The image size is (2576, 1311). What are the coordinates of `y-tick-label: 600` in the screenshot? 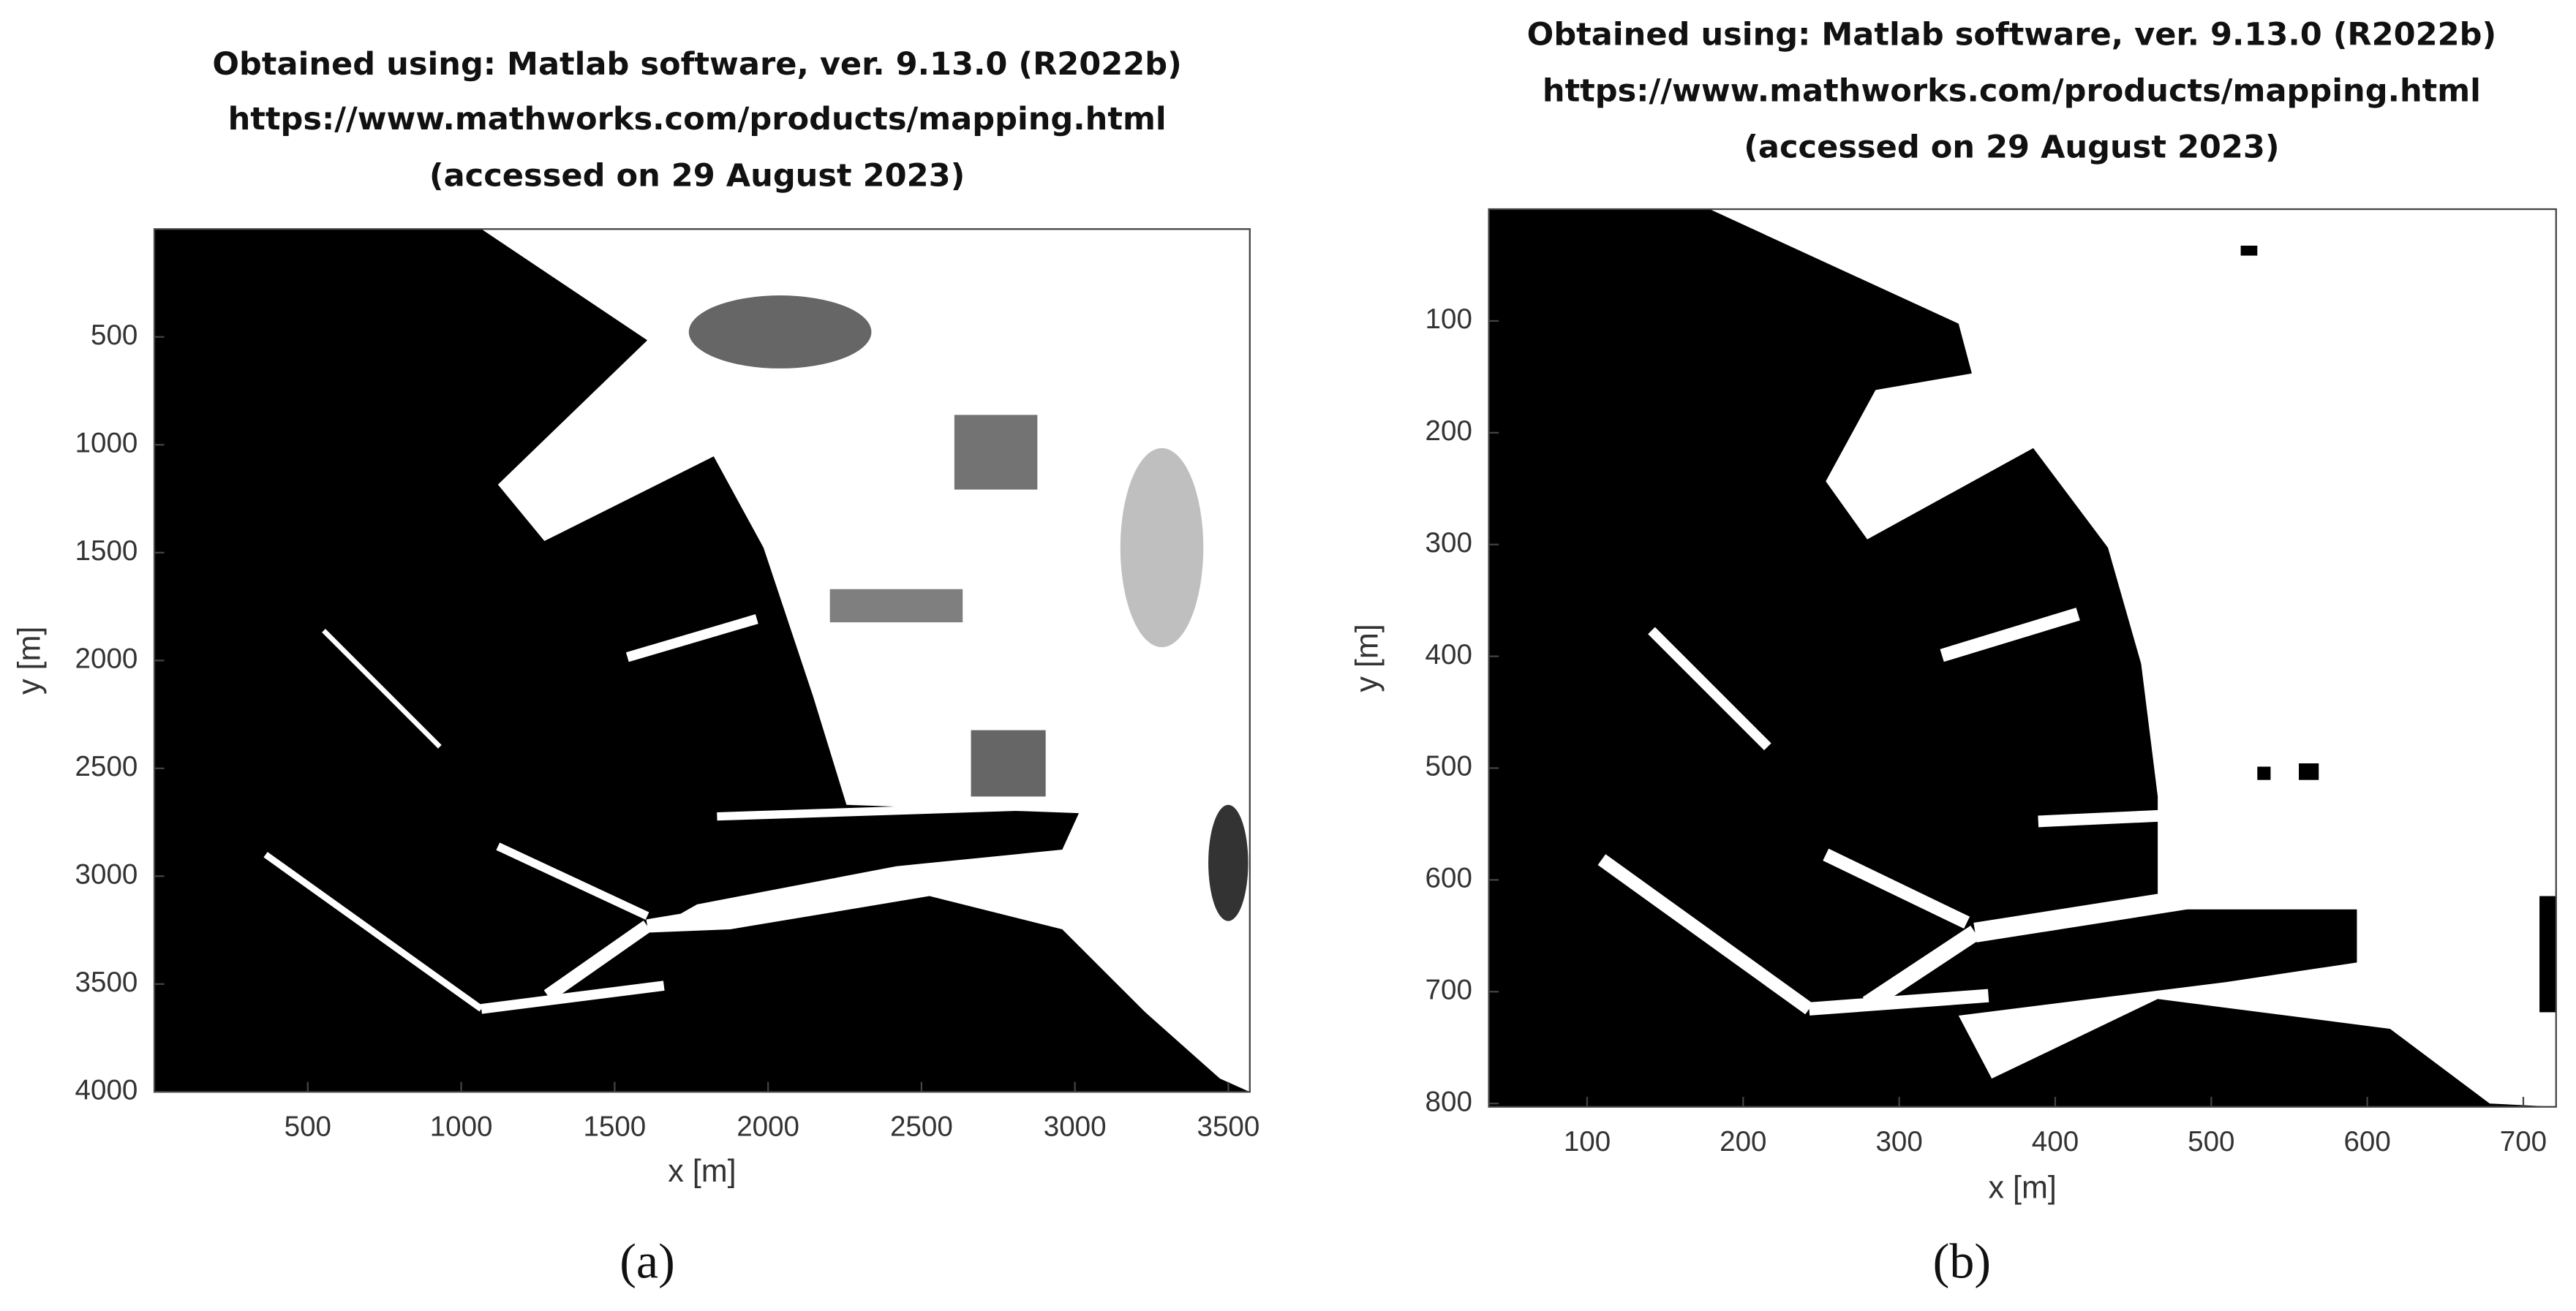 It's located at (1449, 878).